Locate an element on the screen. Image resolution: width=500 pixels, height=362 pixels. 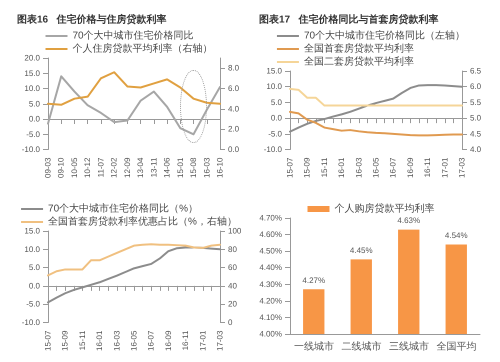
x-tick-label: 10-12 is located at coordinates (87, 167).